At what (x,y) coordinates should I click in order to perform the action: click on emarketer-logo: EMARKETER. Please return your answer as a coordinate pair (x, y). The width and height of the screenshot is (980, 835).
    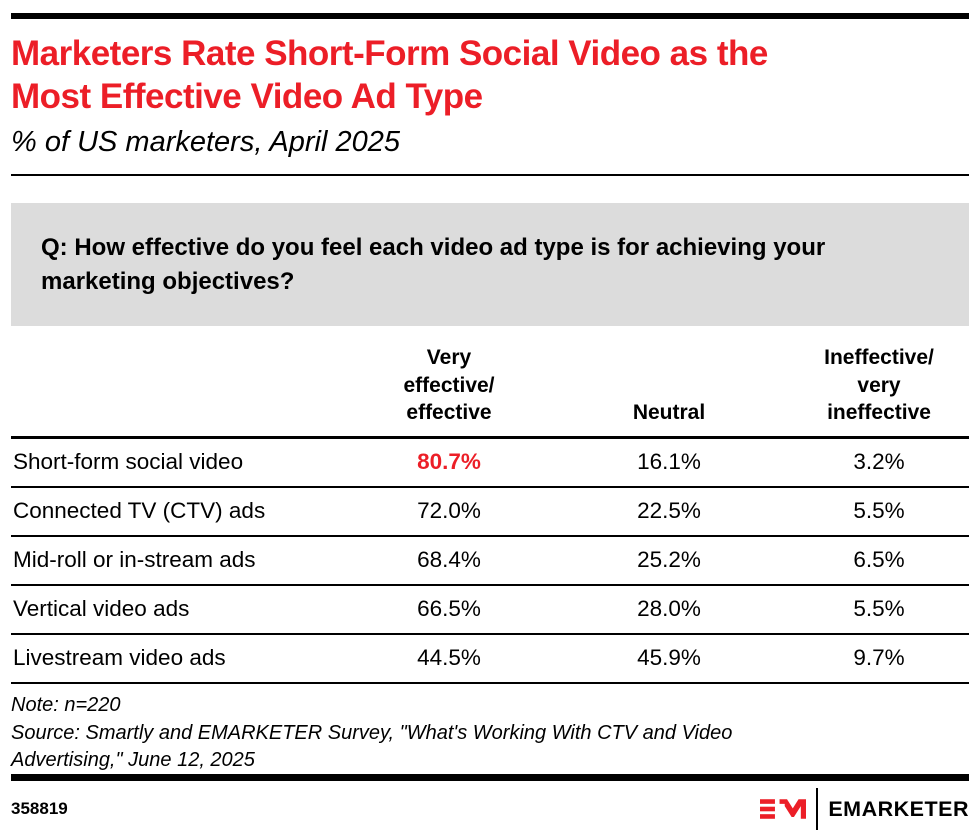
    Looking at the image, I should click on (864, 809).